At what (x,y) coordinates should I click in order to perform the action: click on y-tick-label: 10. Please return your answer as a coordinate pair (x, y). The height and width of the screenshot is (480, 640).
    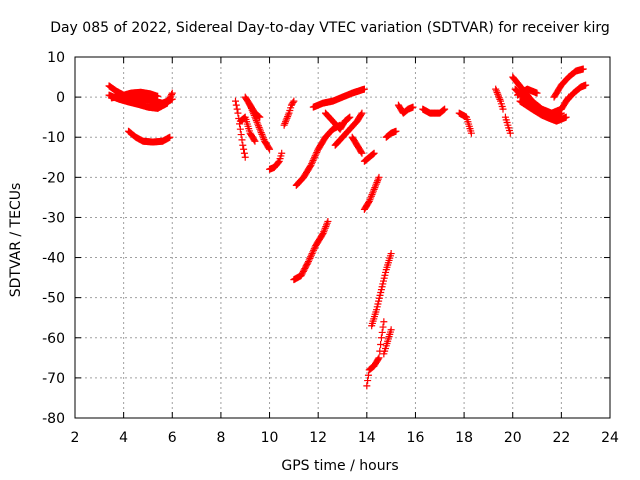
    Looking at the image, I should click on (56, 58).